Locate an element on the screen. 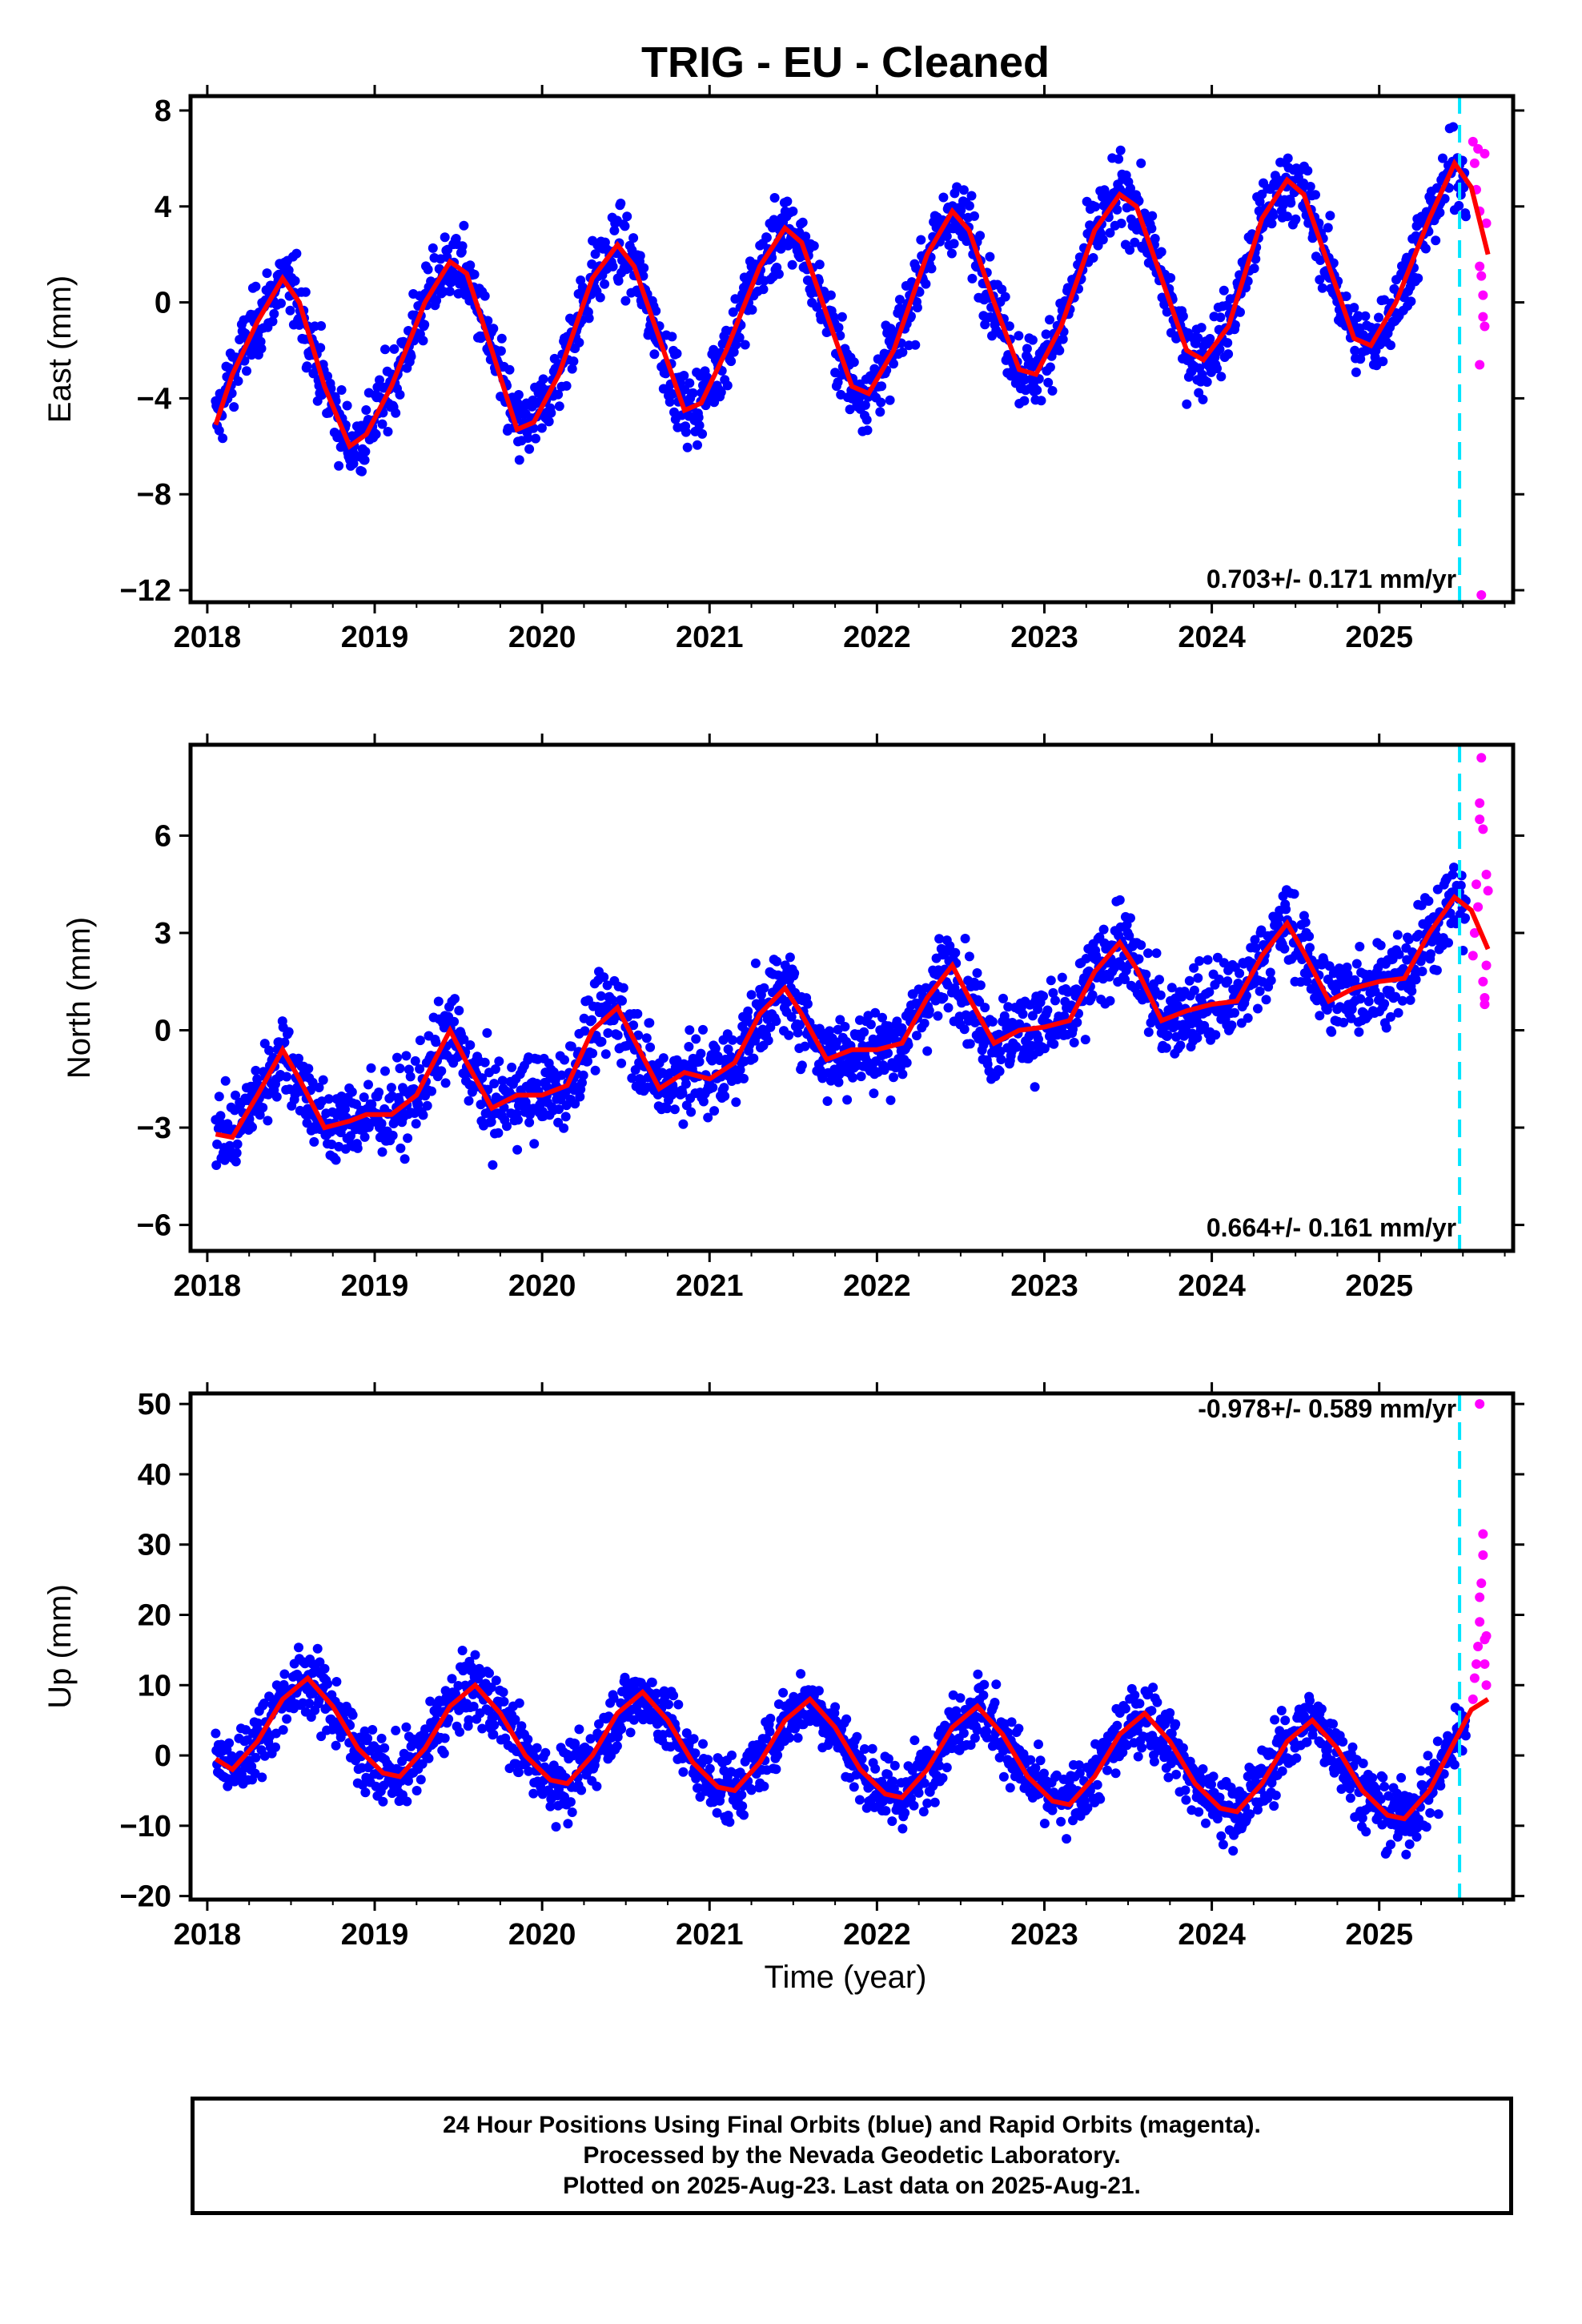  x-tick-label: 2019 is located at coordinates (375, 637).